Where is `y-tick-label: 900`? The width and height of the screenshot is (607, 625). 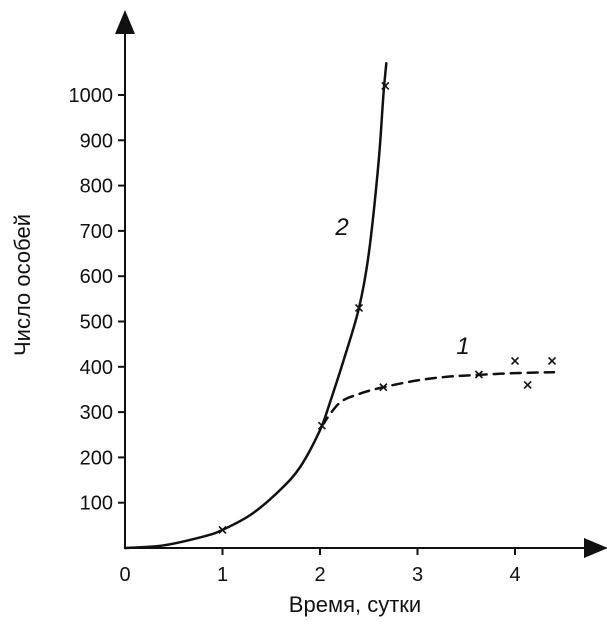
y-tick-label: 900 is located at coordinates (96, 141).